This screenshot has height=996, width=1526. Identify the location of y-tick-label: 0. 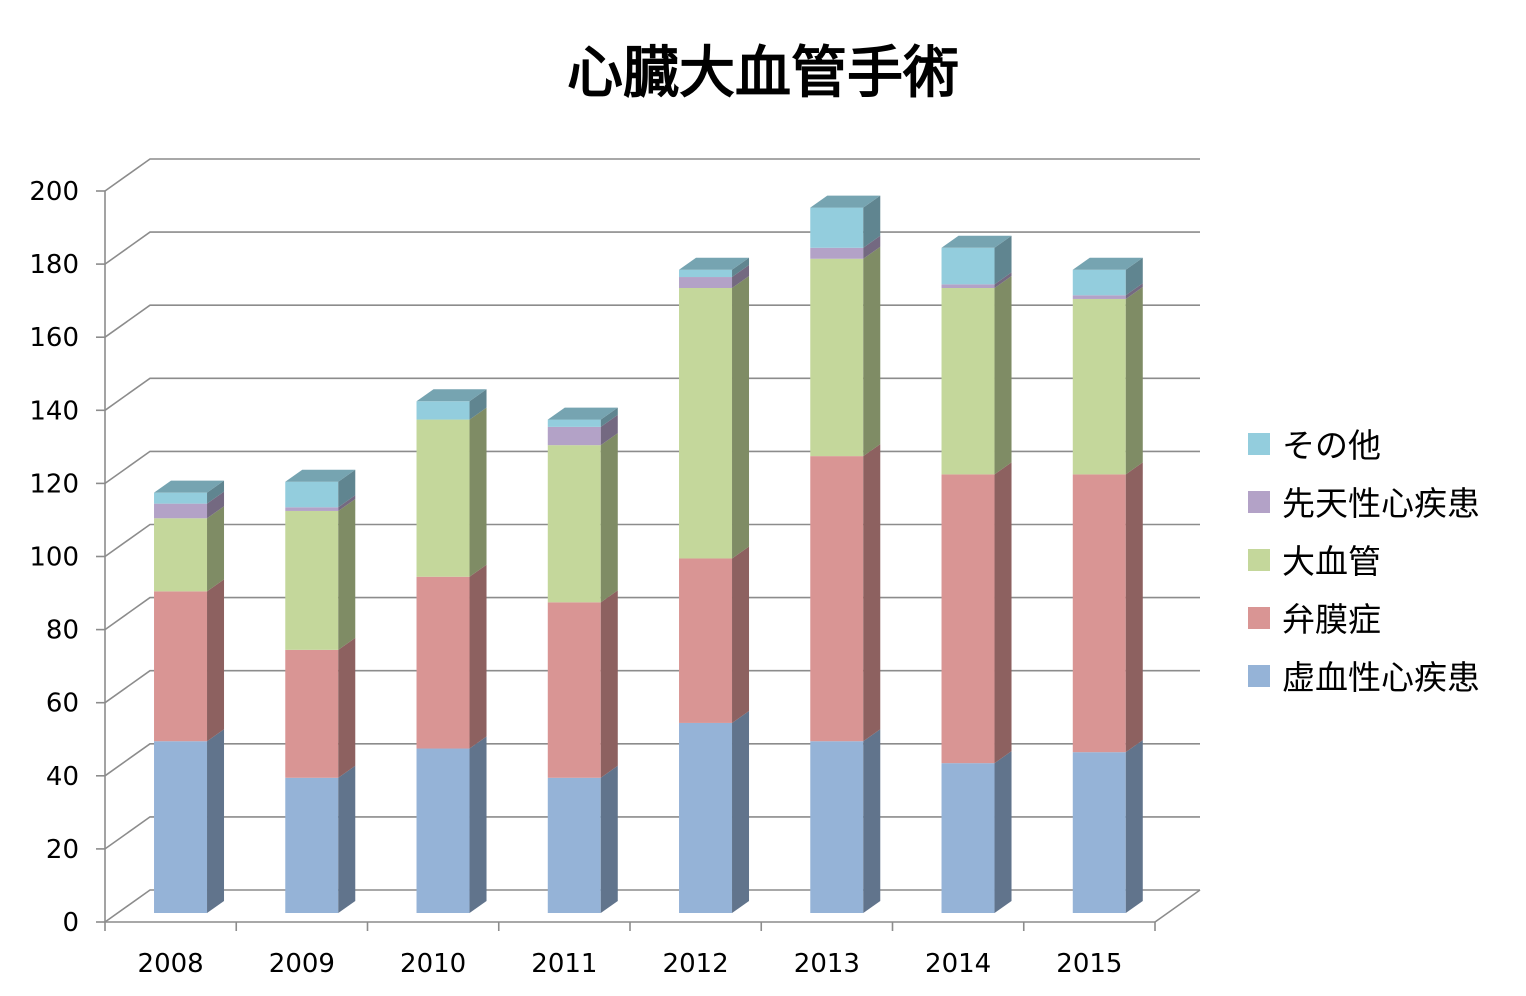
(70, 923).